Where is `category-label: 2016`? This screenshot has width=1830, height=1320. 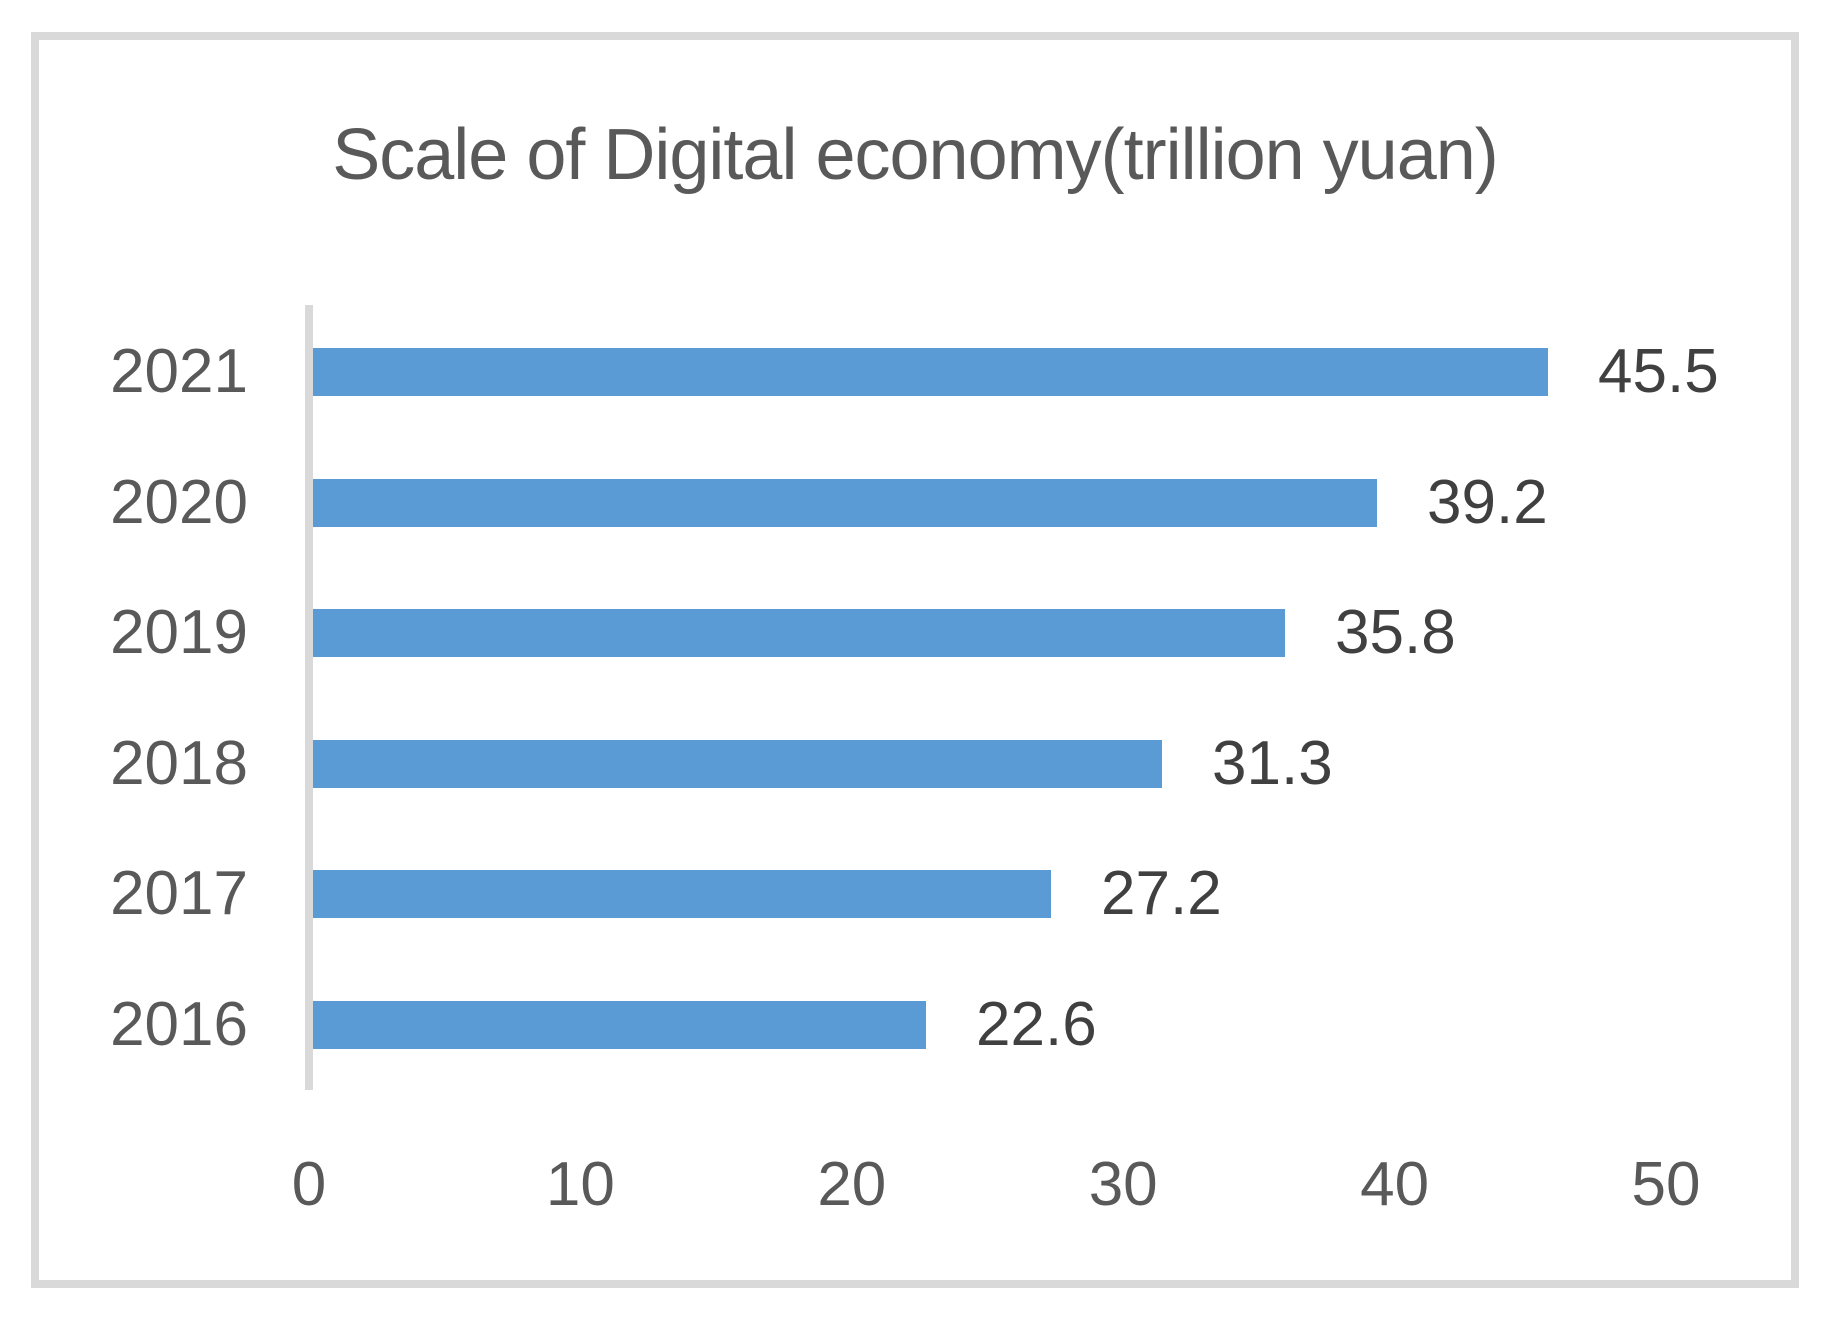
category-label: 2016 is located at coordinates (179, 1024).